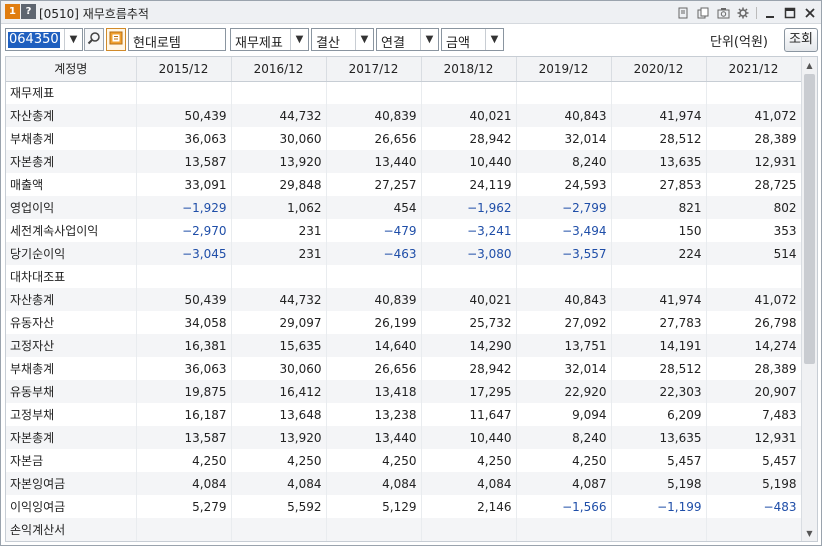 The height and width of the screenshot is (546, 822). Describe the element at coordinates (71, 414) in the screenshot. I see `account-name: 고정부채` at that location.